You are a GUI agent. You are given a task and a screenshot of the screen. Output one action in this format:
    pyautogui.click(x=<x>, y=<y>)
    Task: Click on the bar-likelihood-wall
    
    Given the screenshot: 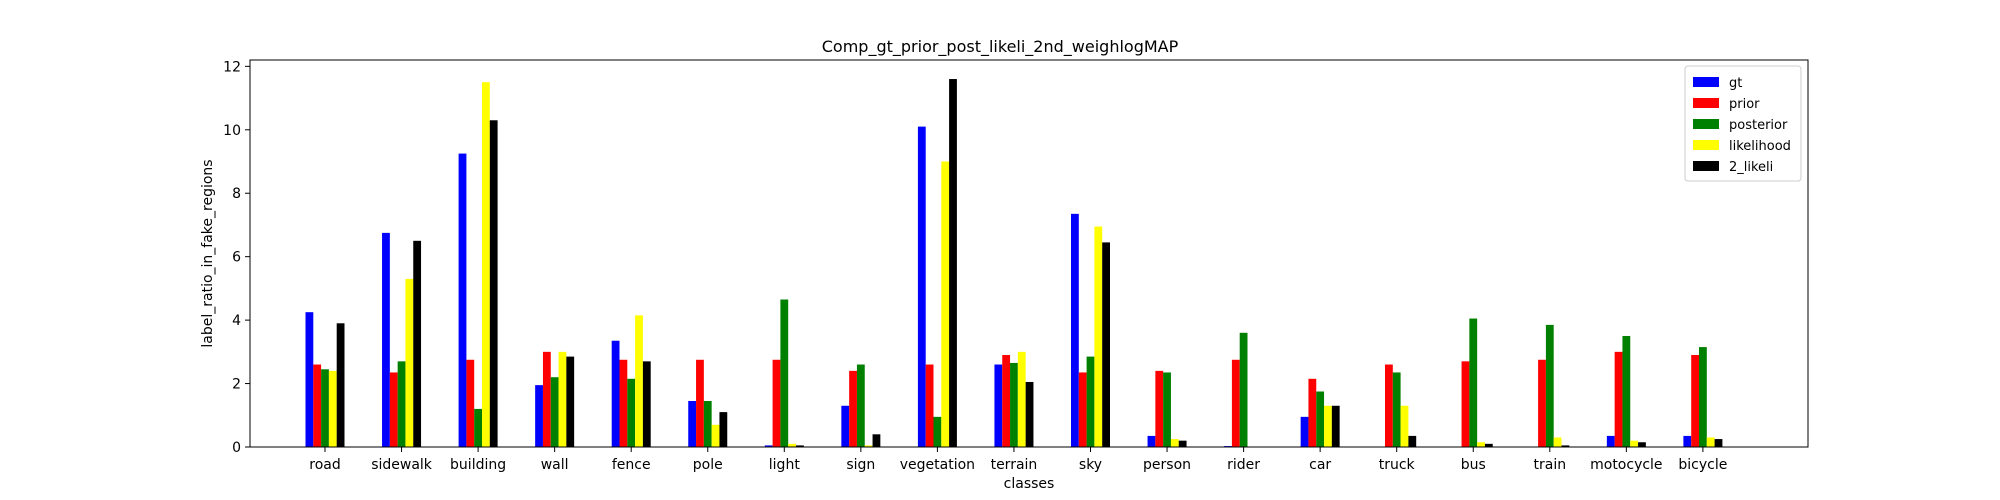 What is the action you would take?
    pyautogui.click(x=562, y=399)
    